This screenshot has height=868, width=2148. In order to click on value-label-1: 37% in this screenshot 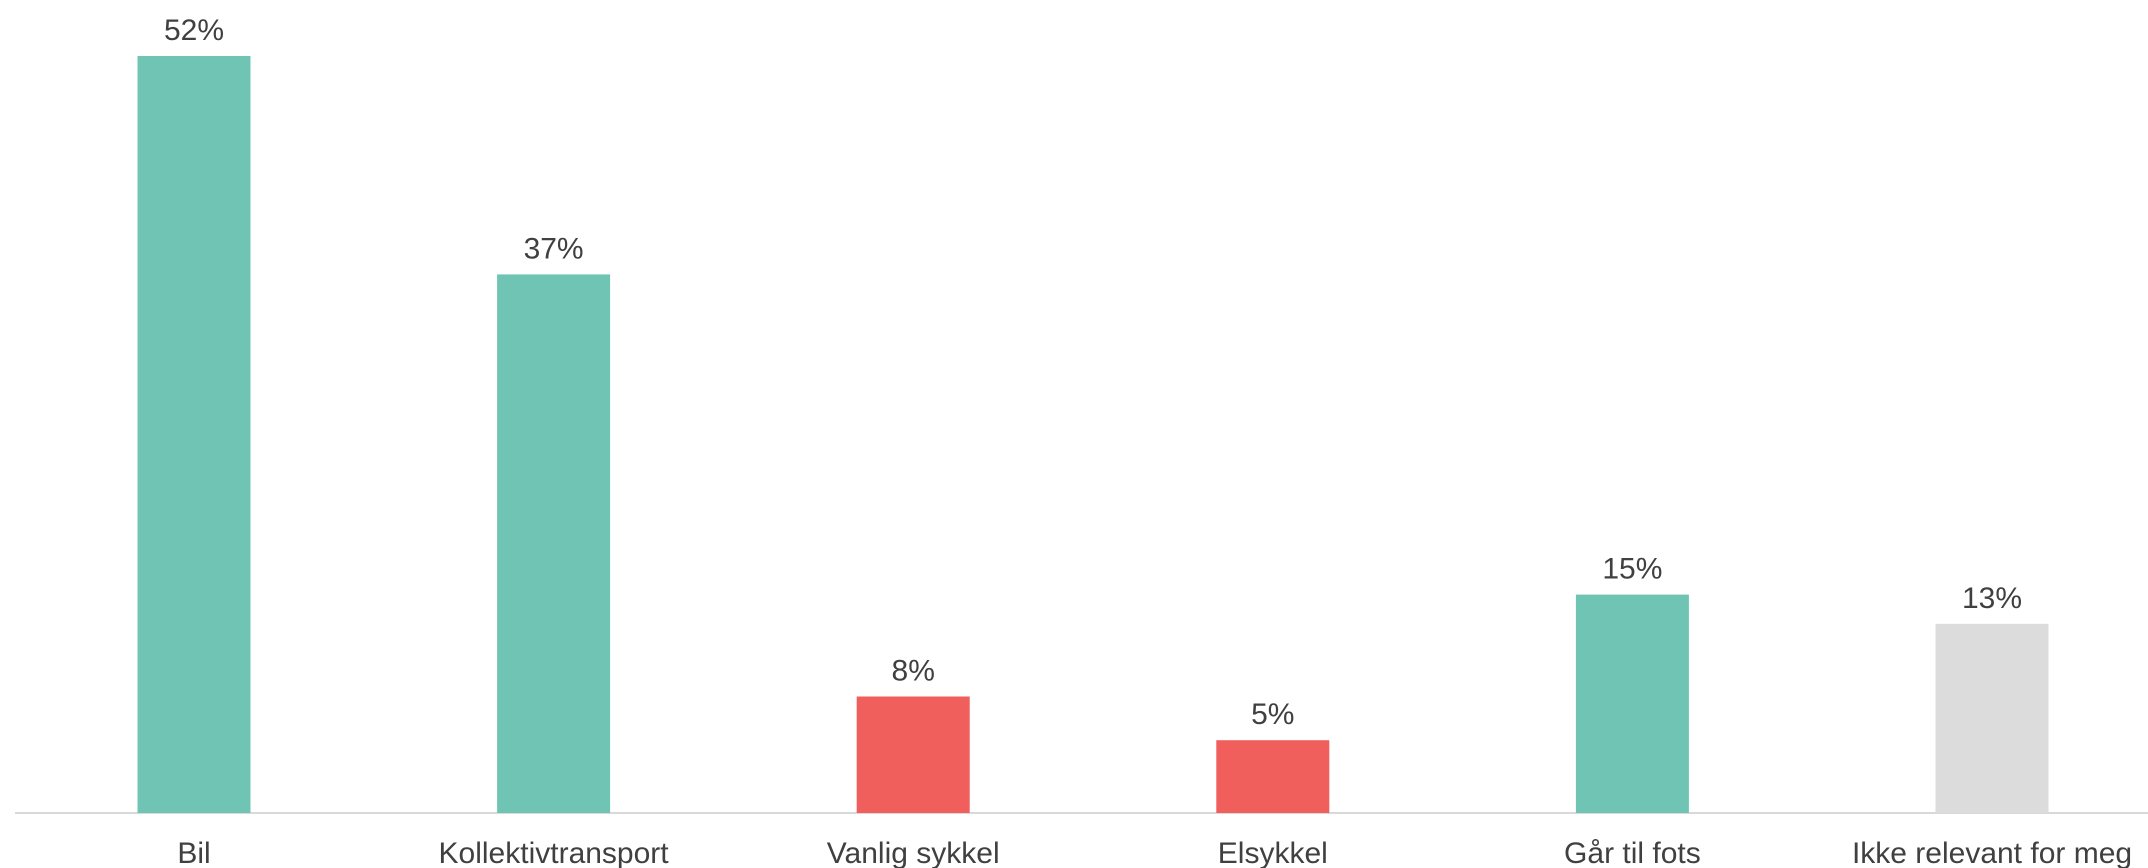, I will do `click(554, 248)`.